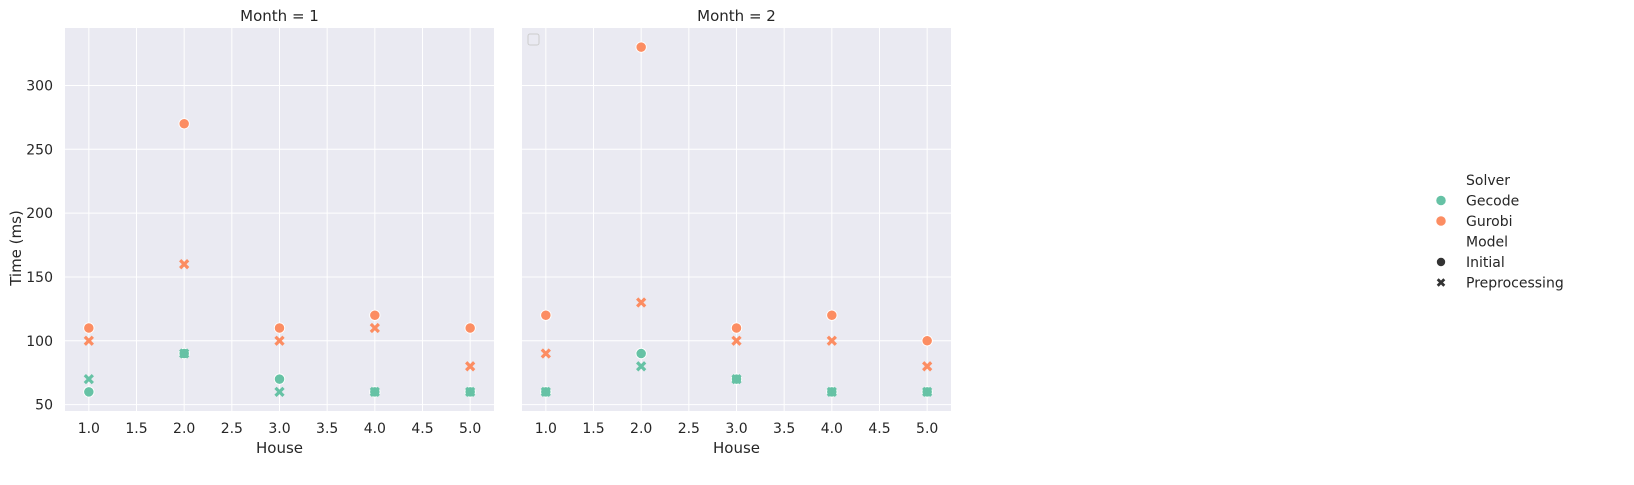 This screenshot has width=1634, height=485. Describe the element at coordinates (1485, 263) in the screenshot. I see `legend-label-initial: Initial` at that location.